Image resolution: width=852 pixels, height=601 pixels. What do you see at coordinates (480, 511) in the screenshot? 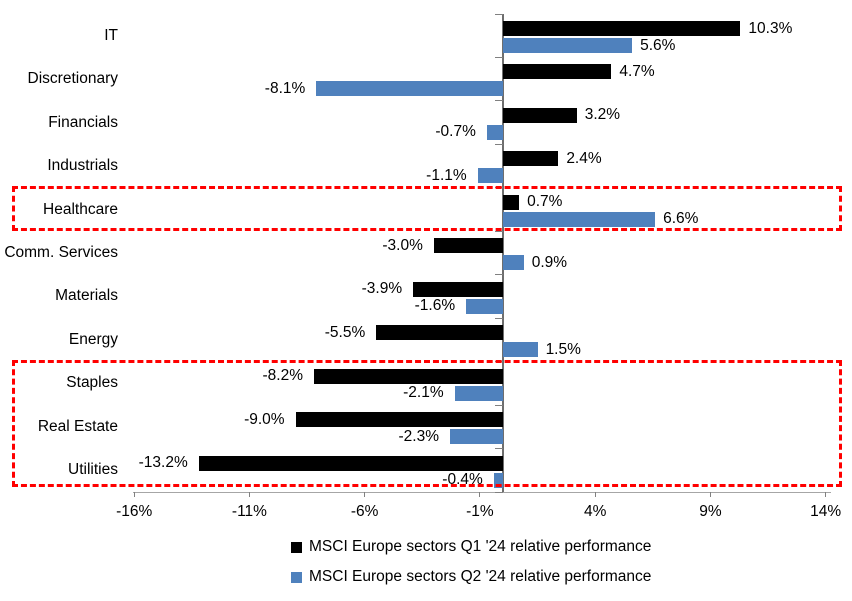
I see `x-axis-tick-label: -1%` at bounding box center [480, 511].